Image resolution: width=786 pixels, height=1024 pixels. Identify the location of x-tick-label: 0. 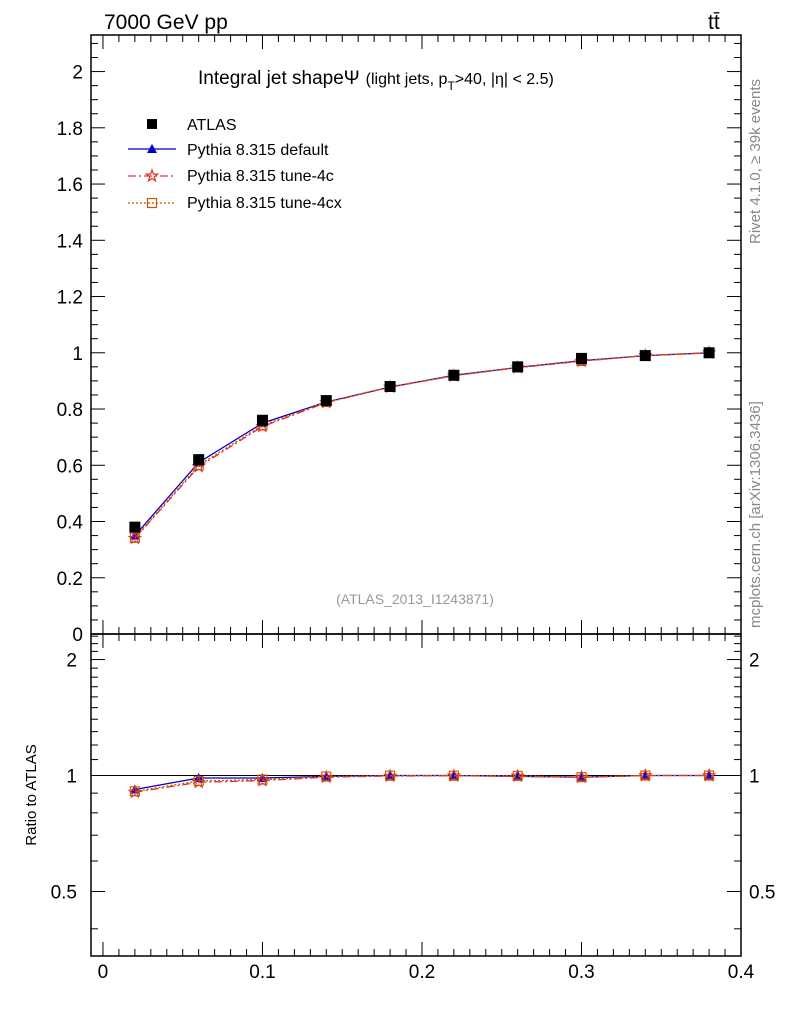
(103, 972).